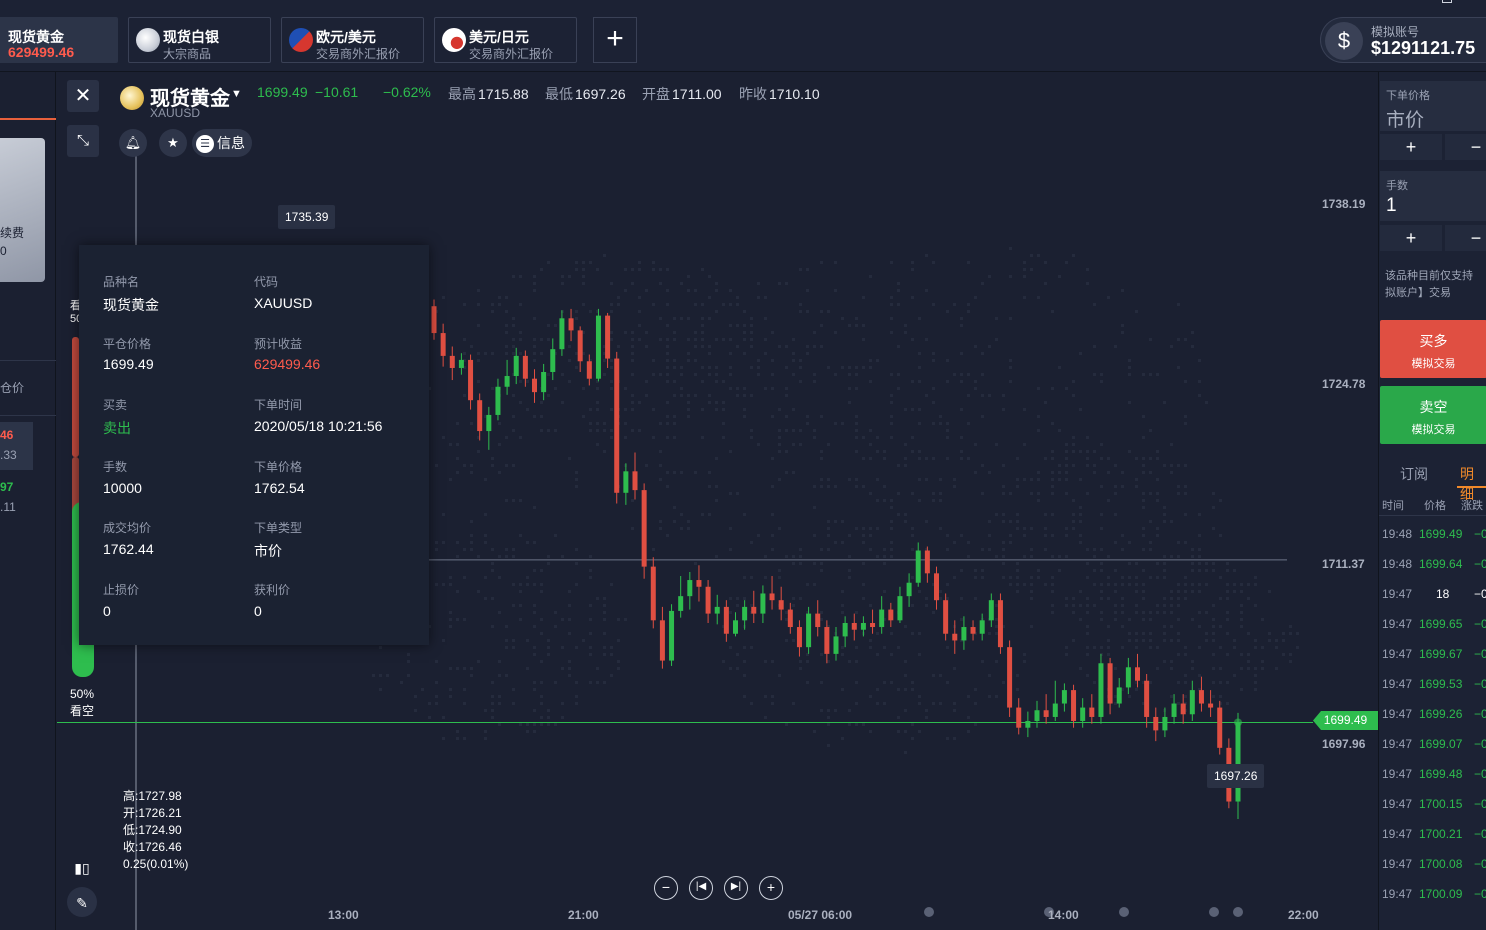  Describe the element at coordinates (1433, 407) in the screenshot. I see `sell-label: 卖空` at that location.